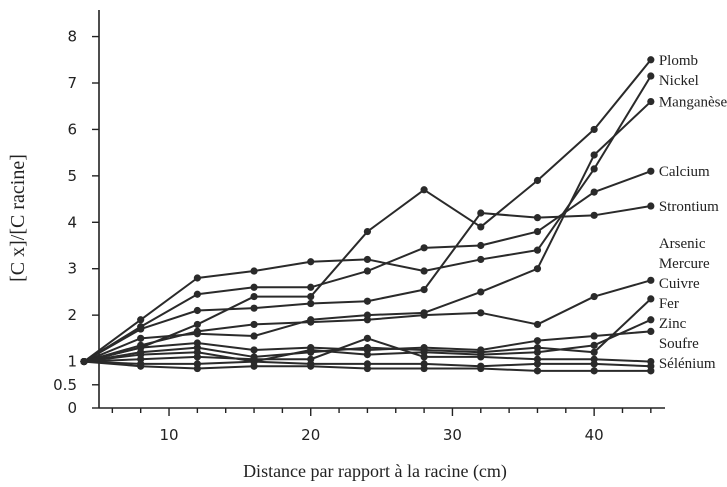 The image size is (727, 487). Describe the element at coordinates (684, 172) in the screenshot. I see `series-label: Calcium` at that location.